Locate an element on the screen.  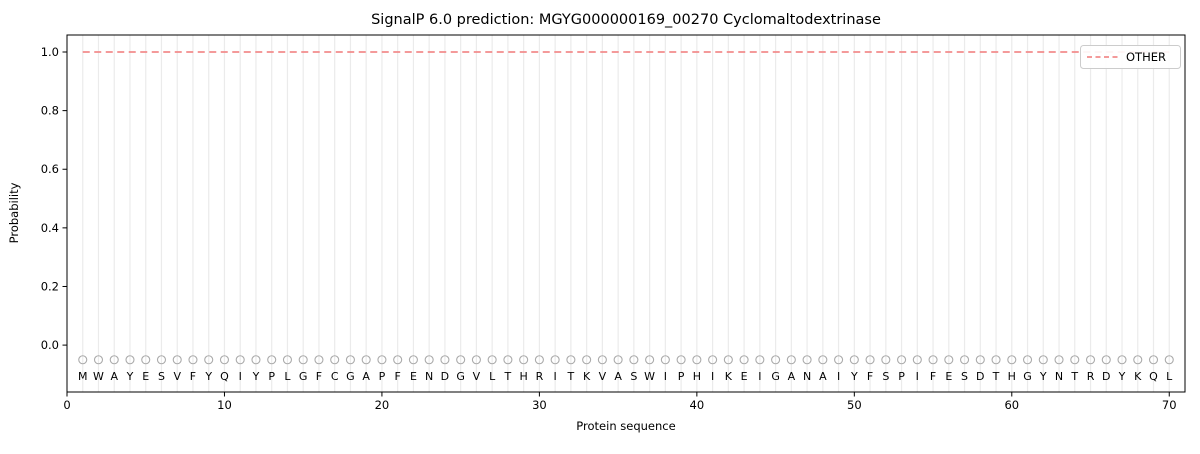
x-axis-label: Protein sequence is located at coordinates (625, 426).